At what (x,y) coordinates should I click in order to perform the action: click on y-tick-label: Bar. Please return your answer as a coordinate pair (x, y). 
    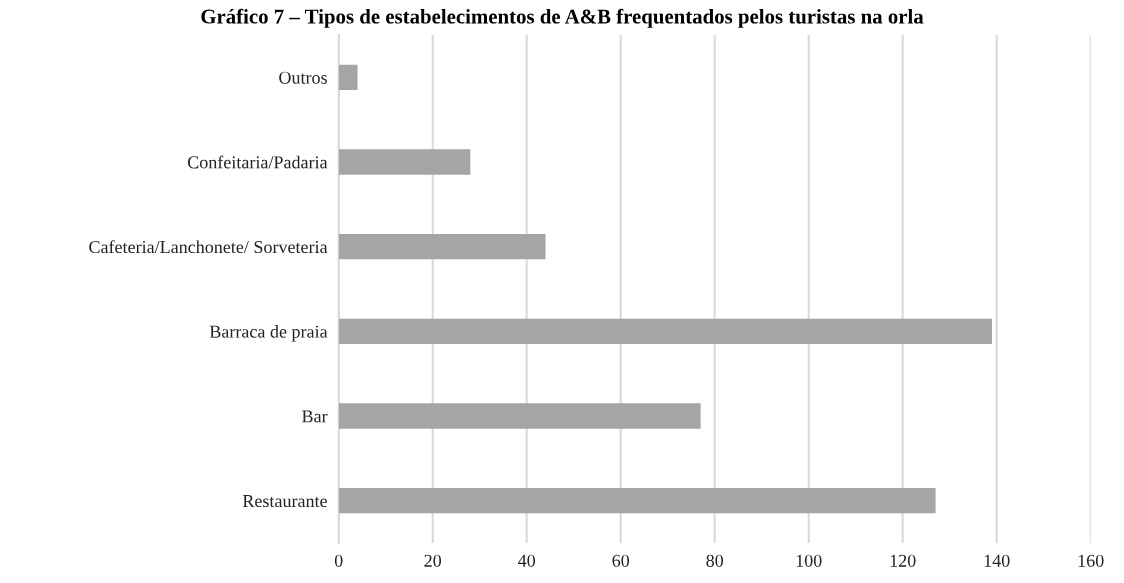
    Looking at the image, I should click on (315, 416).